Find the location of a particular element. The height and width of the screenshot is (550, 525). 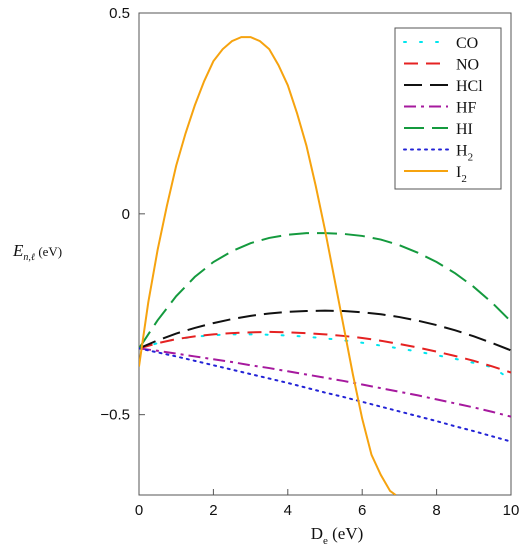

series-line-hcl is located at coordinates (325, 330).